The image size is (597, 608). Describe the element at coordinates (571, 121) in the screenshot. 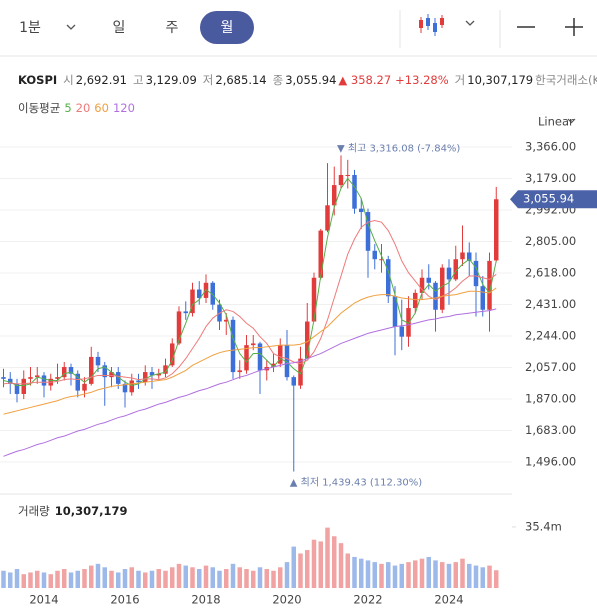

I see `scale-chevron` at that location.